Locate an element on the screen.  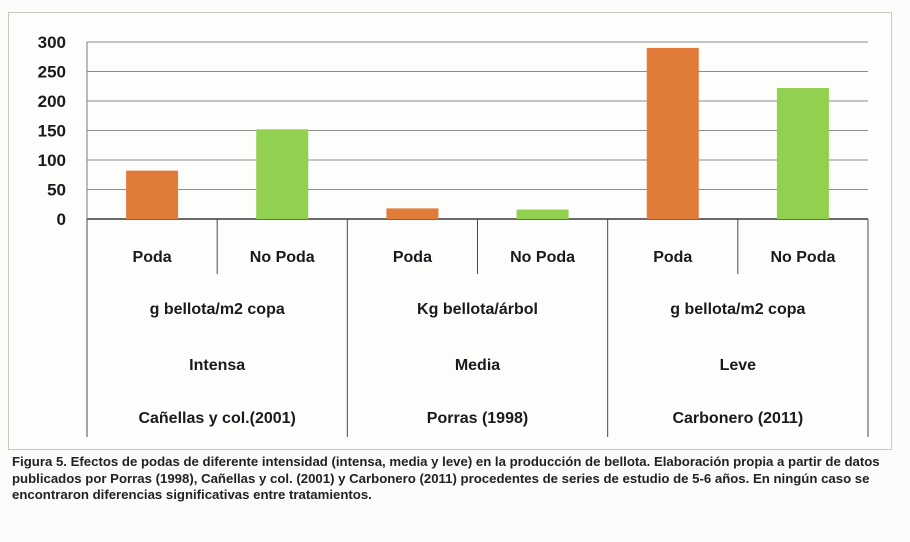
group-intensity-label: Media is located at coordinates (477, 365).